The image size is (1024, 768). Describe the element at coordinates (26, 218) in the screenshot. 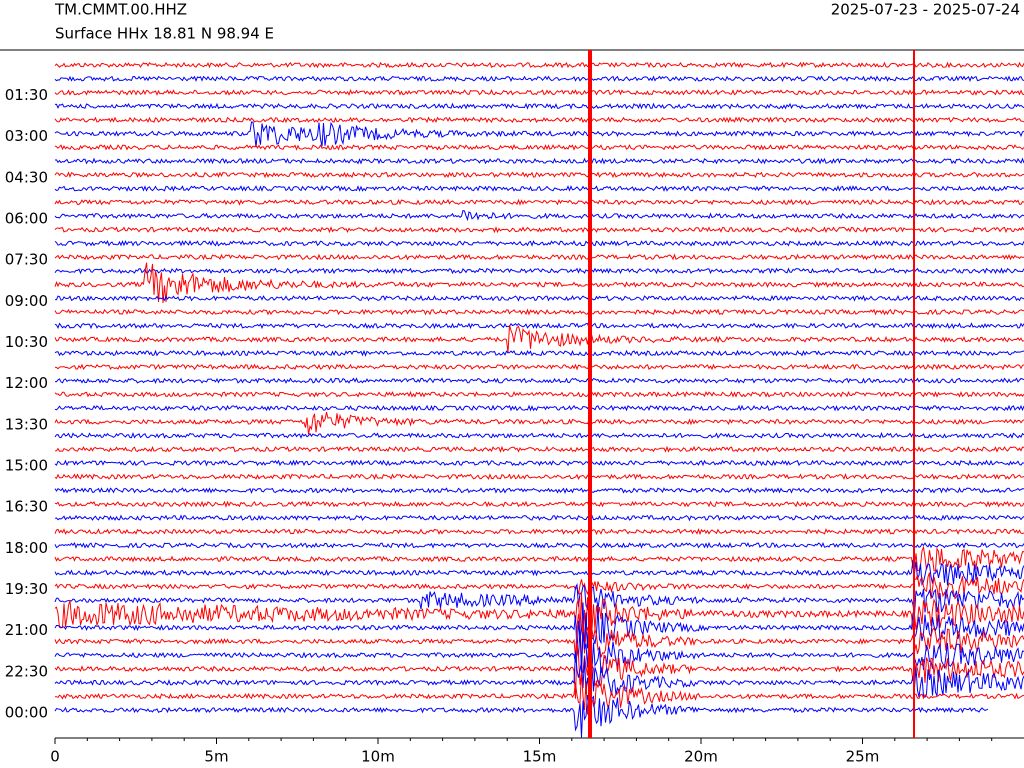

I see `y-tick-label: 06:00` at that location.